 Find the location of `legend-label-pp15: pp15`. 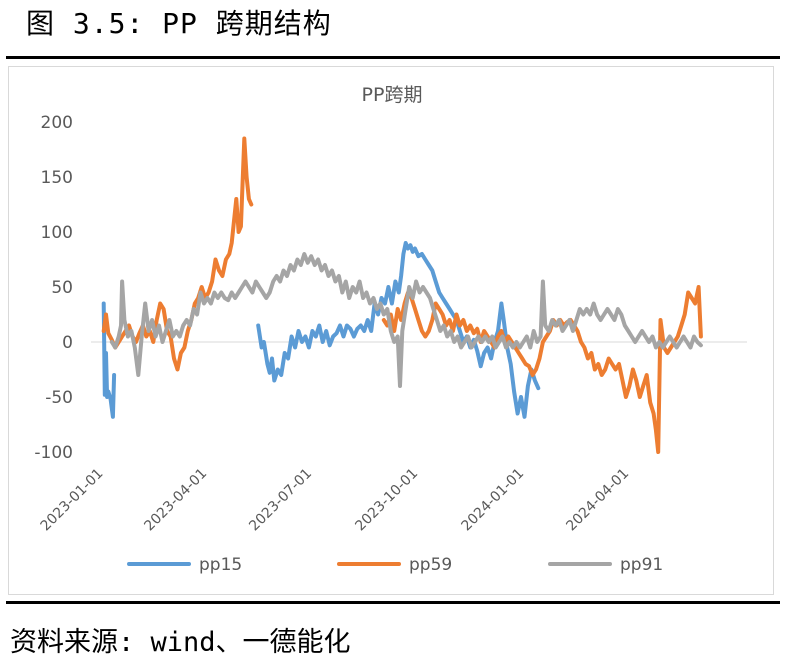

legend-label-pp15: pp15 is located at coordinates (220, 565).